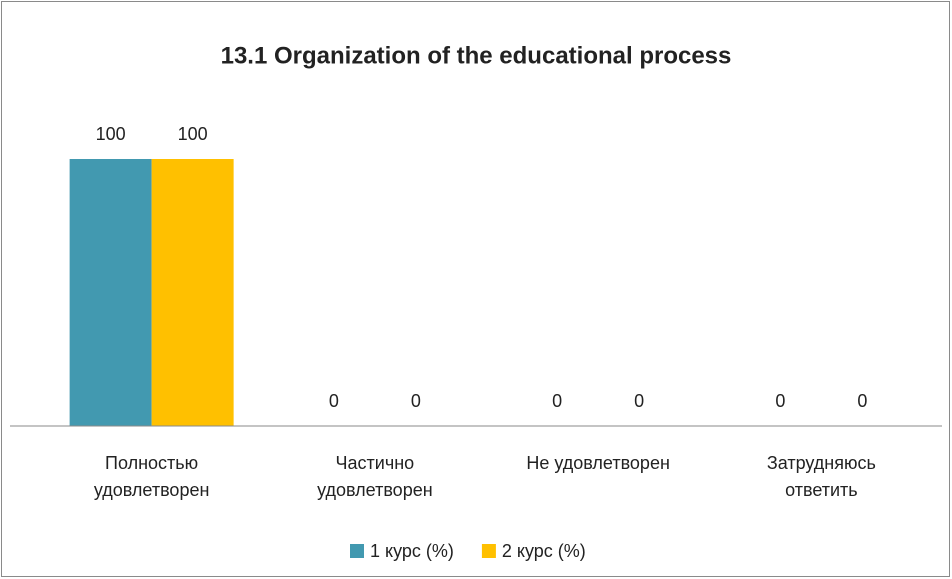  I want to click on x-tick-label: Затрудняюсь ответить, so click(821, 476).